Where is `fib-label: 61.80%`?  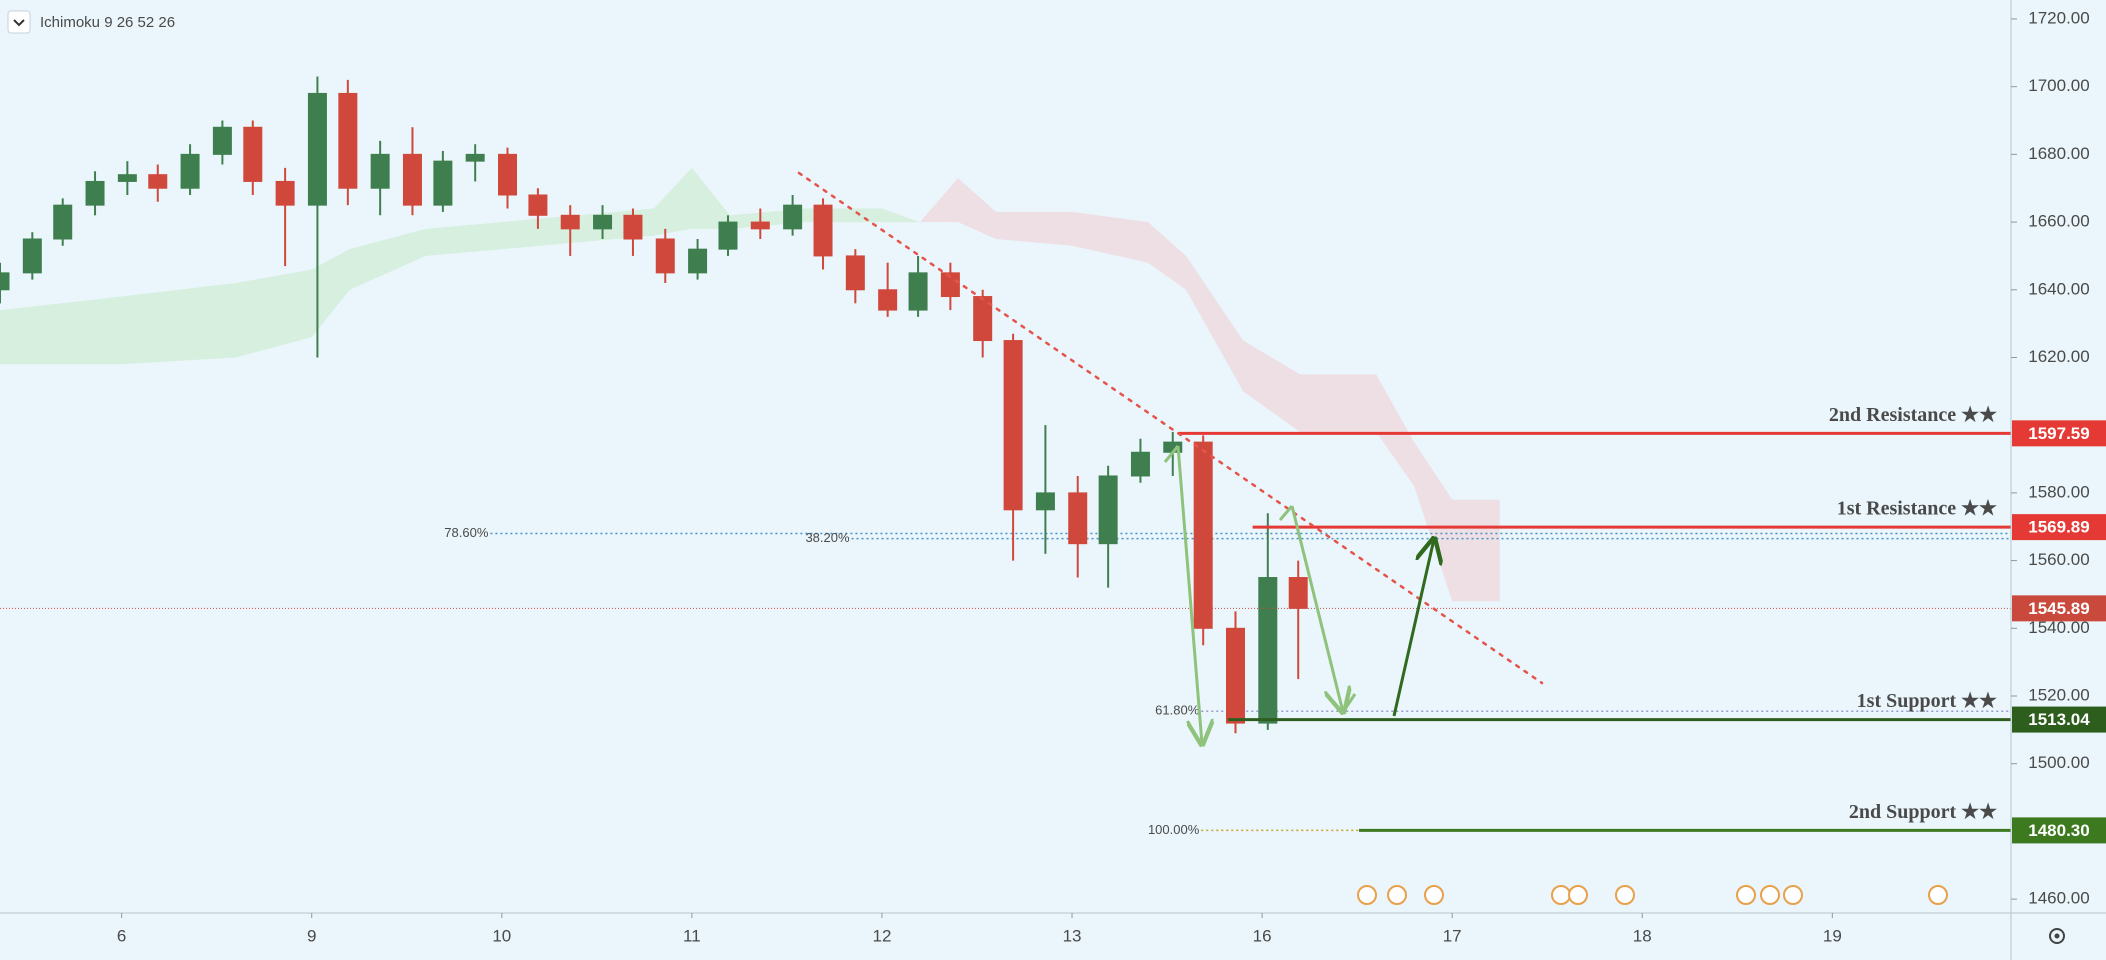 fib-label: 61.80% is located at coordinates (1177, 710).